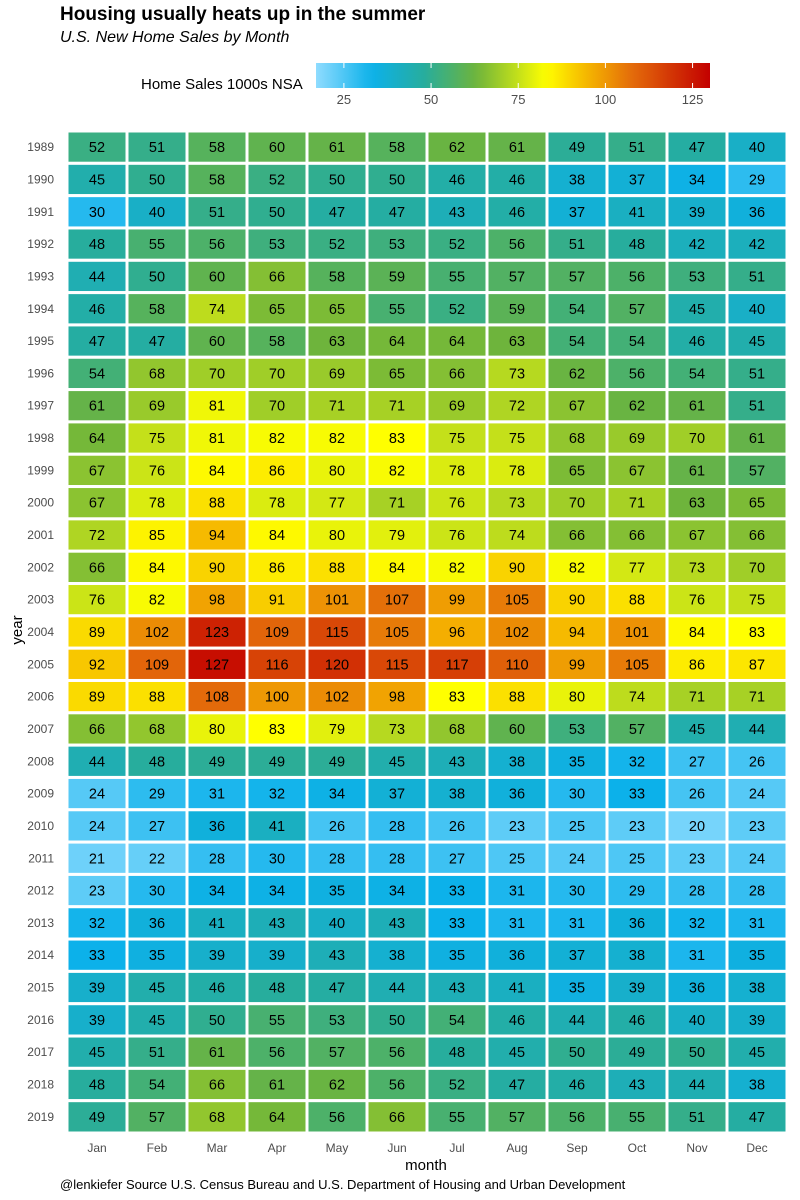 The image size is (800, 1200). What do you see at coordinates (457, 1021) in the screenshot?
I see `cell-value-label: 54` at bounding box center [457, 1021].